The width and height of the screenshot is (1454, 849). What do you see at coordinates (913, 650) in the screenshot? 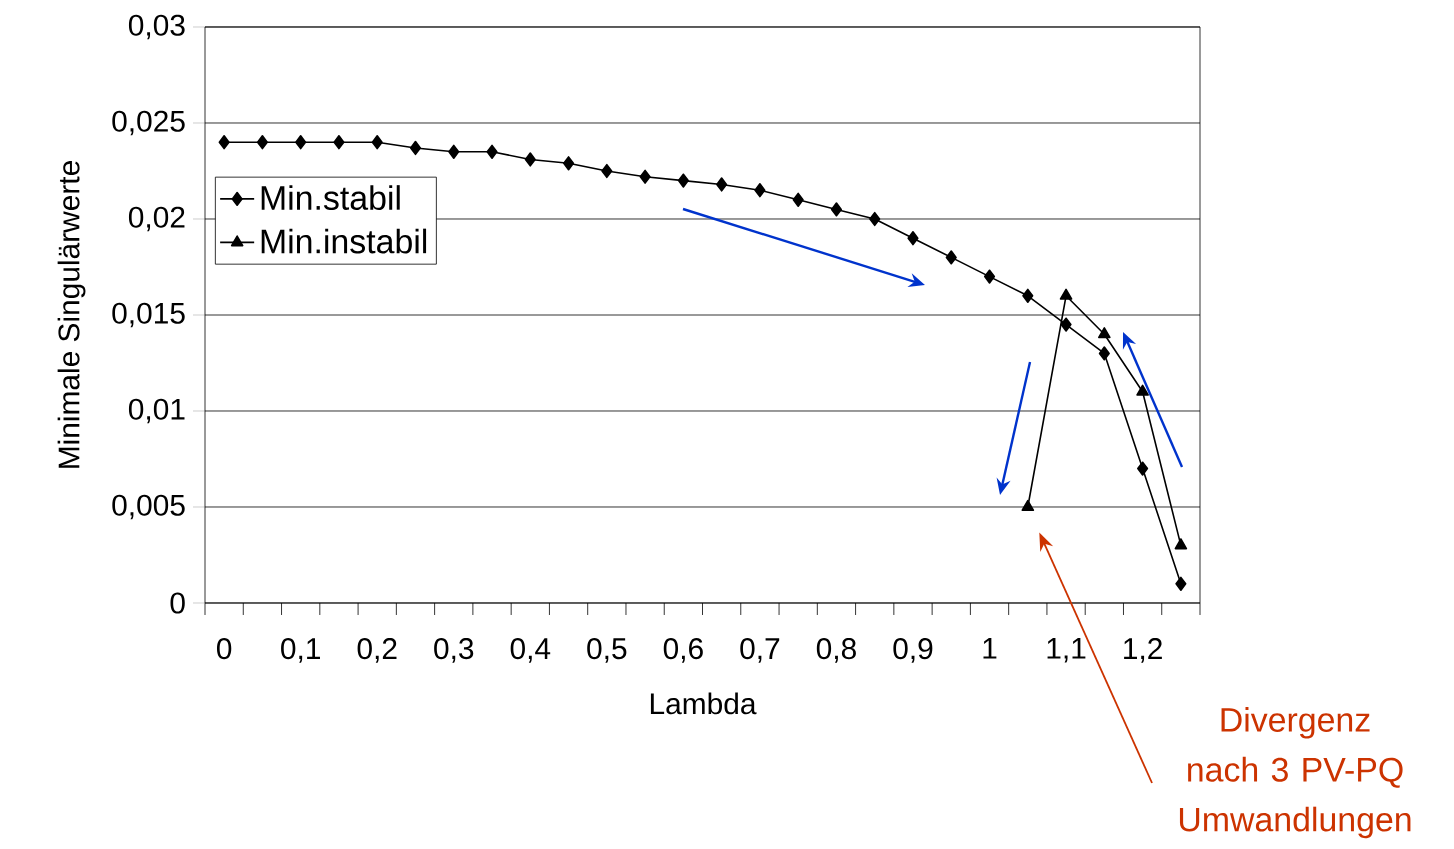
I see `x-tick-label: 0,9` at bounding box center [913, 650].